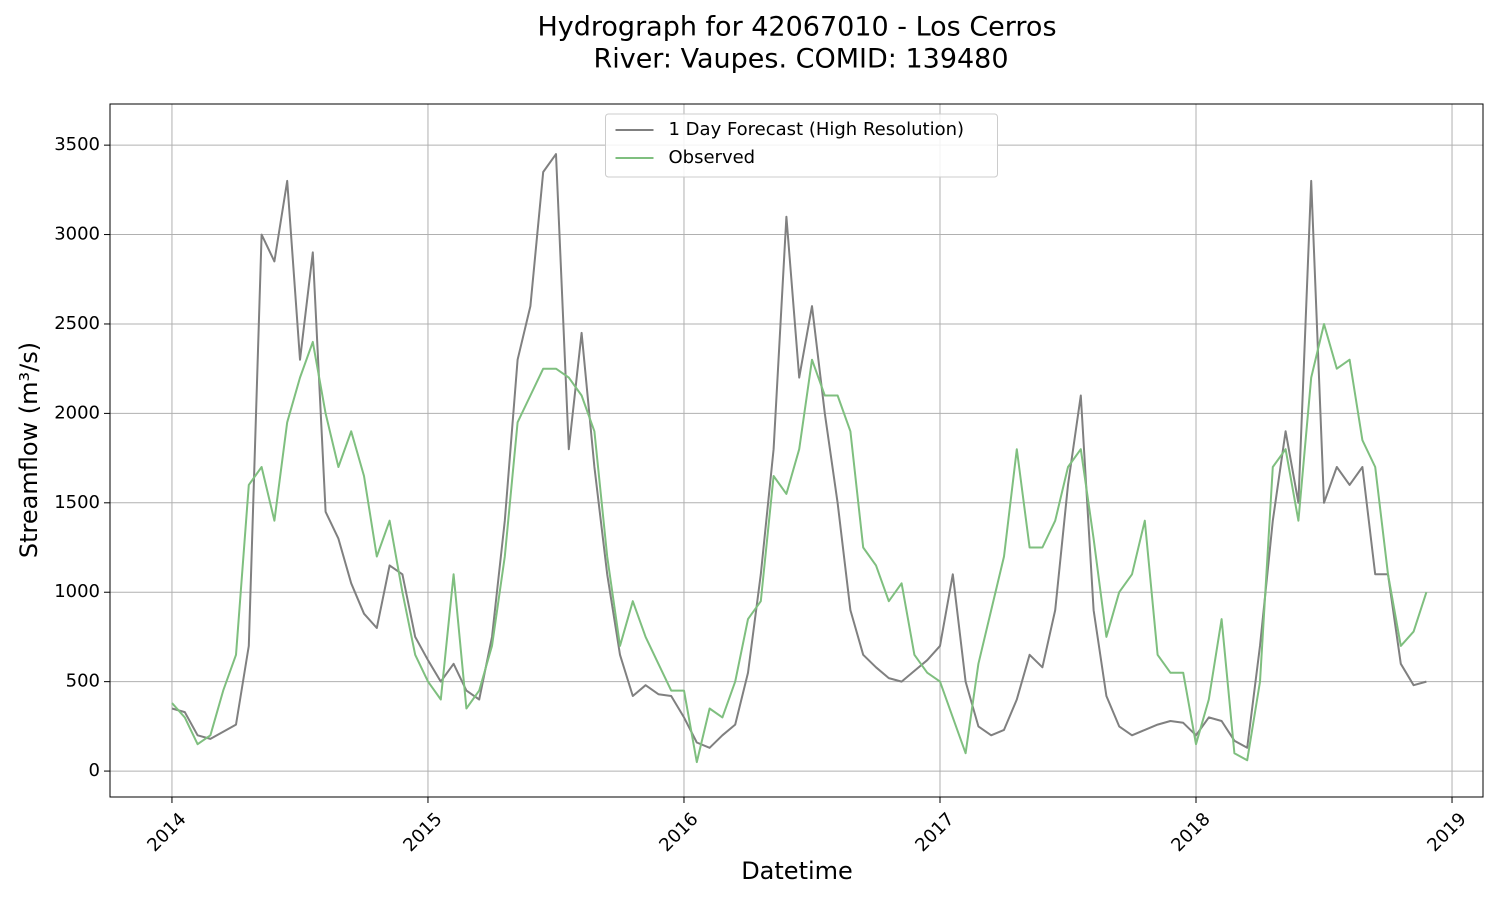  Describe the element at coordinates (800, 59) in the screenshot. I see `chart-subtitle: River: Vaupes. COMID: 139480` at that location.